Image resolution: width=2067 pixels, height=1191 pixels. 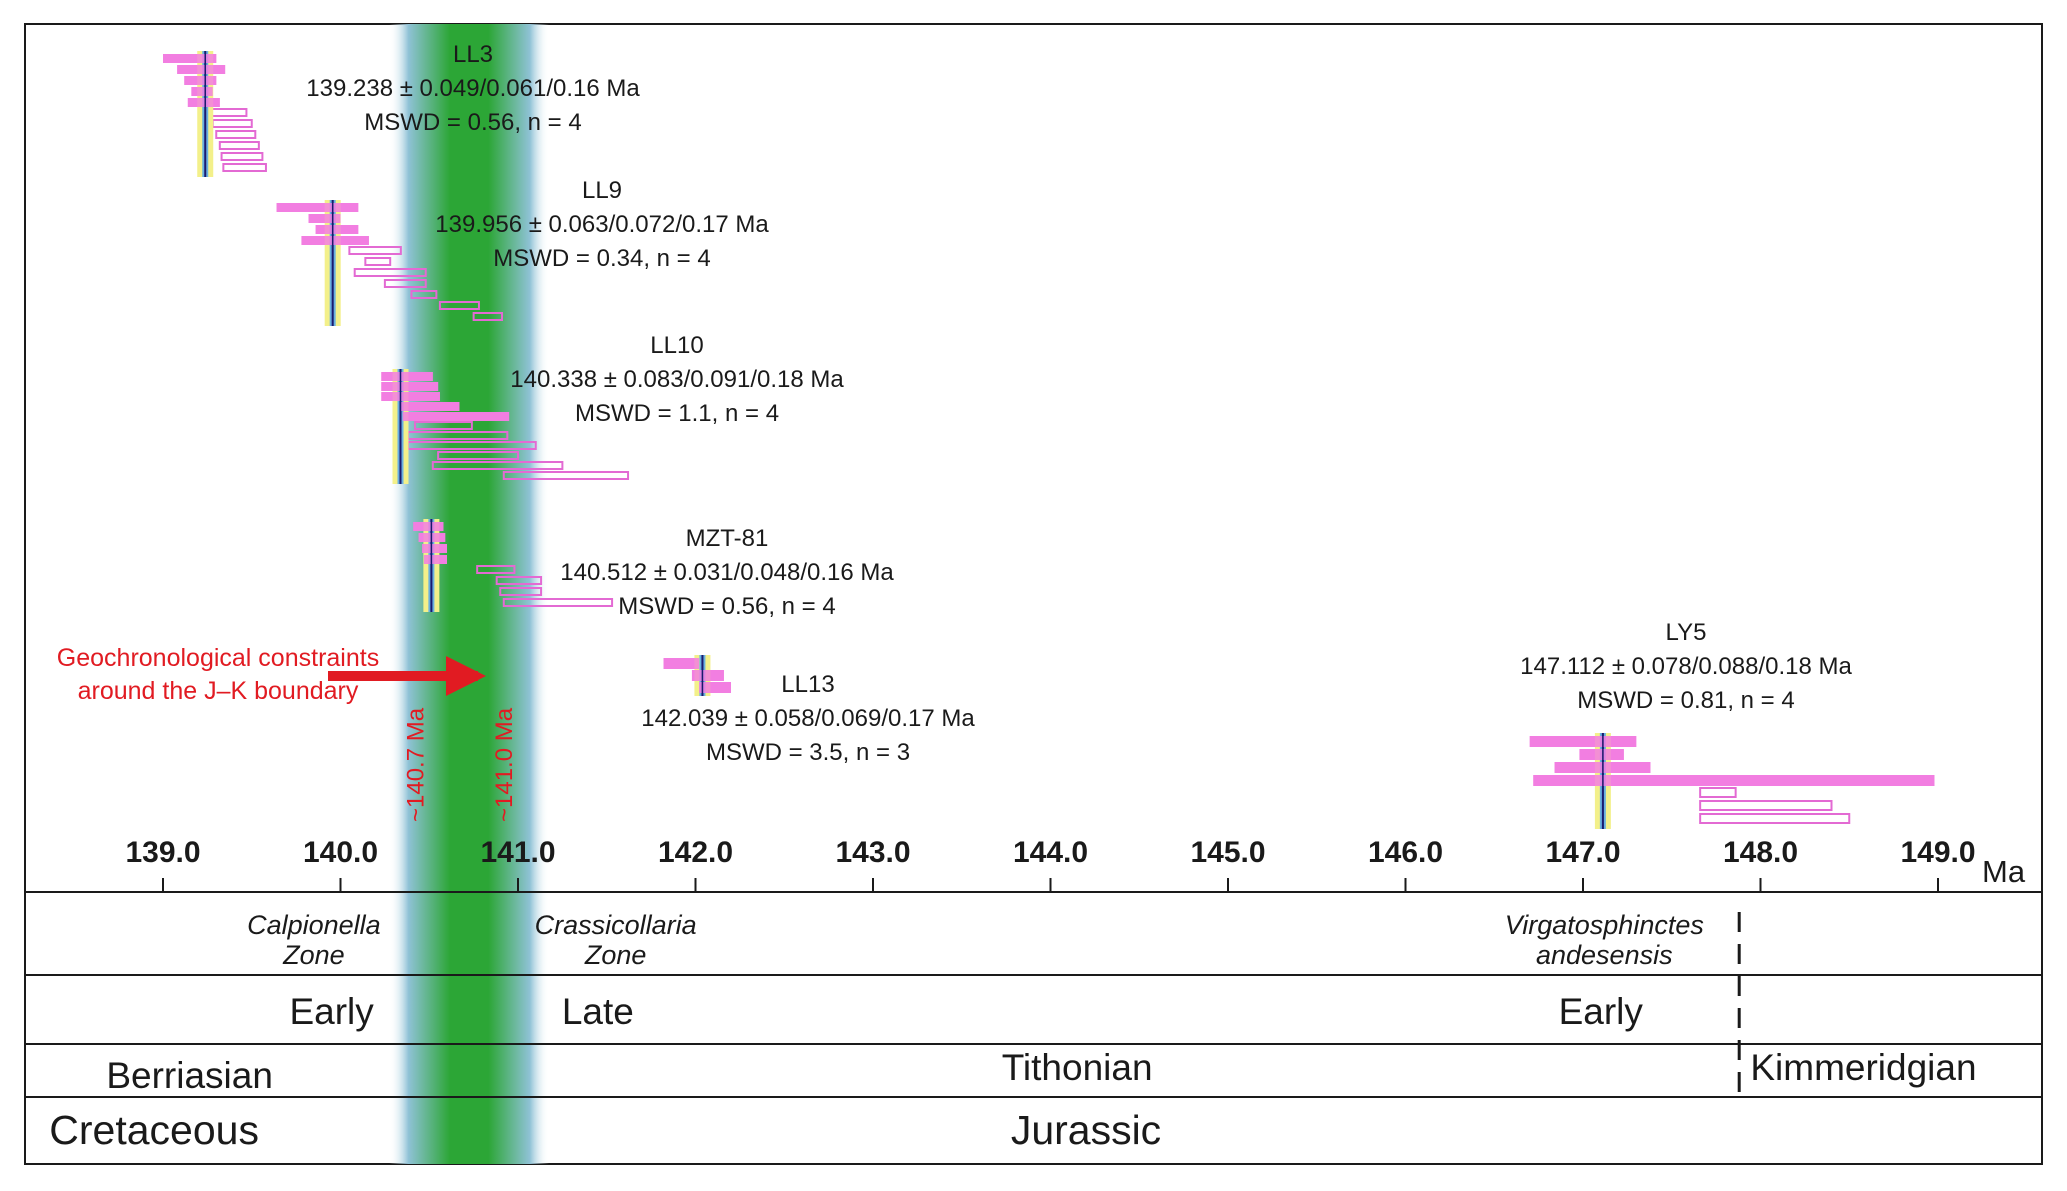 I want to click on biozone-label: Crassicollaria, so click(x=616, y=925).